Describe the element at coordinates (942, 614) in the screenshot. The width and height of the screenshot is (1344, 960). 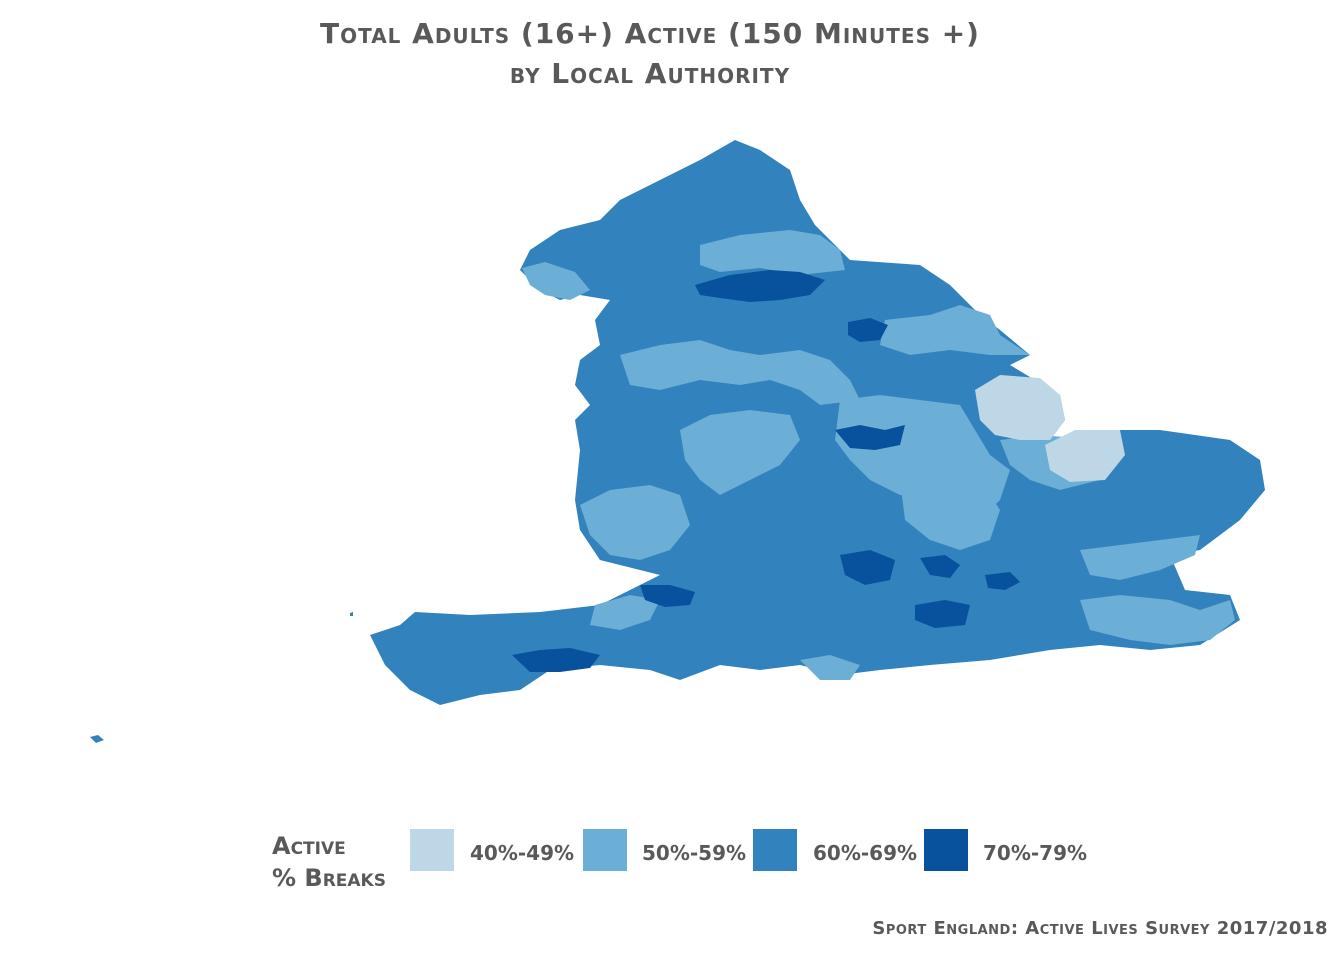
I see `region-surrey-dark` at that location.